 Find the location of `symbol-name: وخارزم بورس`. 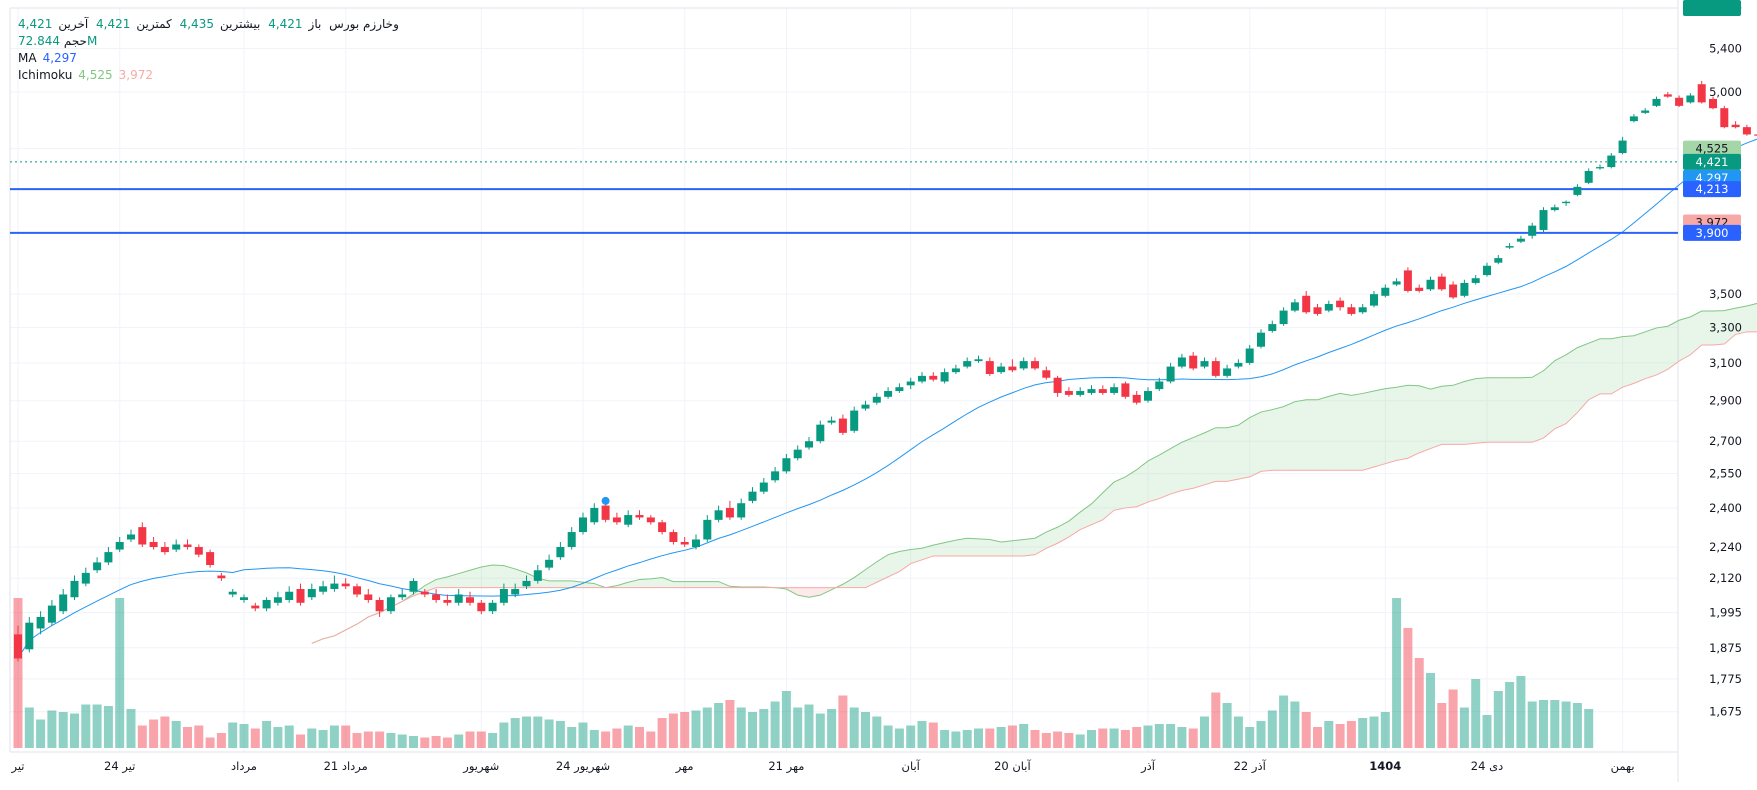

symbol-name: وخارزم بورس is located at coordinates (364, 24).